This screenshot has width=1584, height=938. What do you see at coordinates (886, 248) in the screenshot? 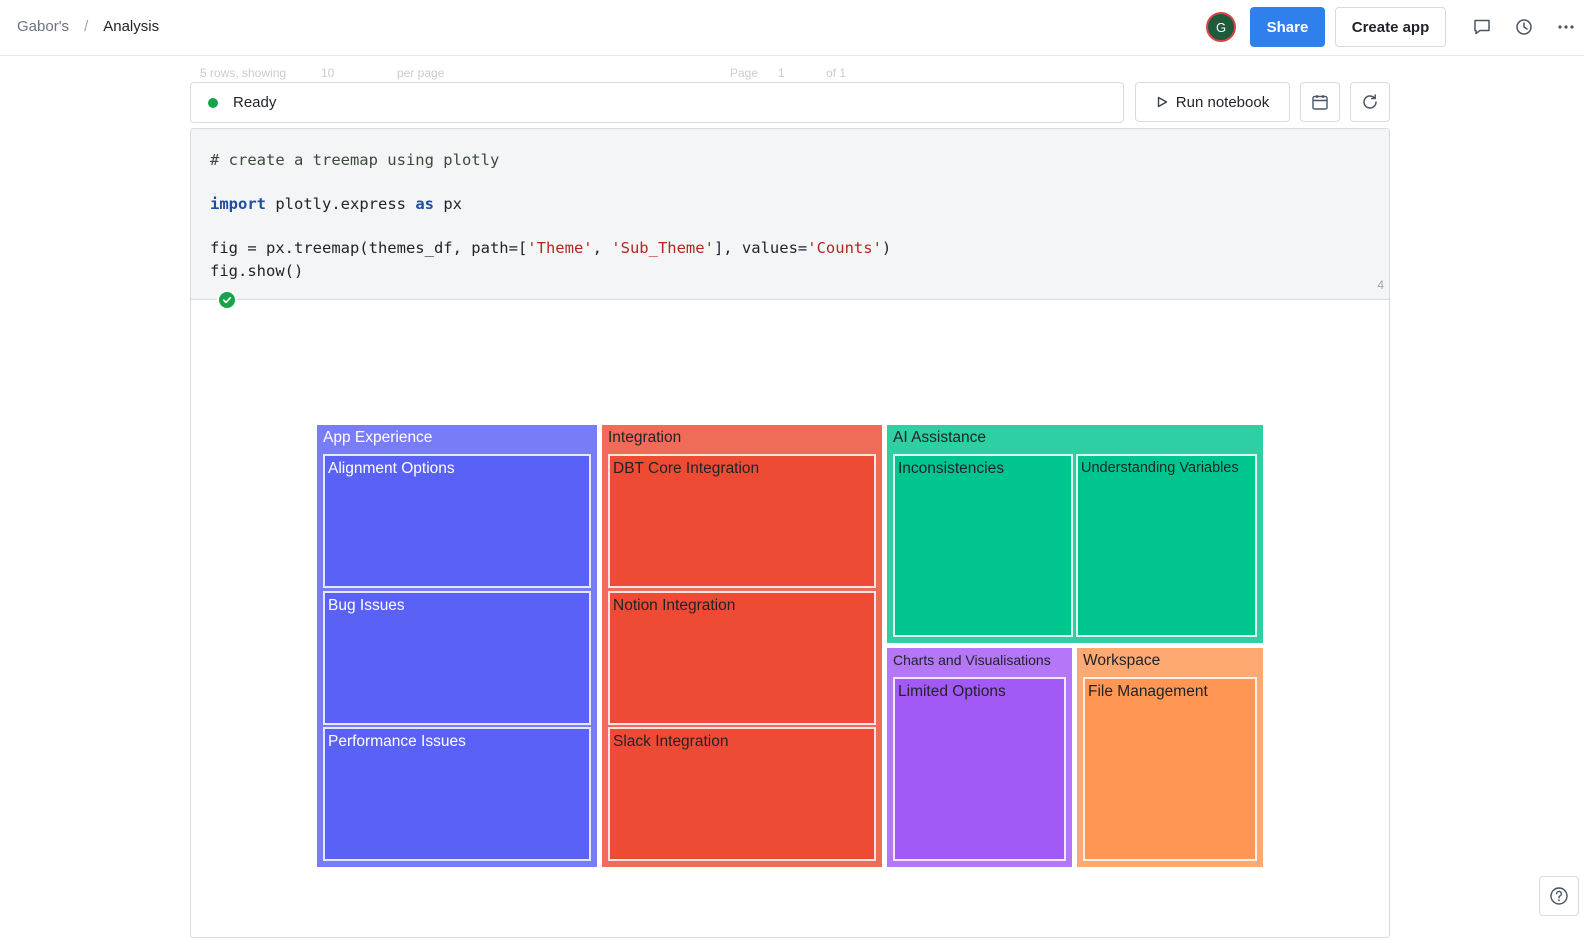
I see `code-text: )` at bounding box center [886, 248].